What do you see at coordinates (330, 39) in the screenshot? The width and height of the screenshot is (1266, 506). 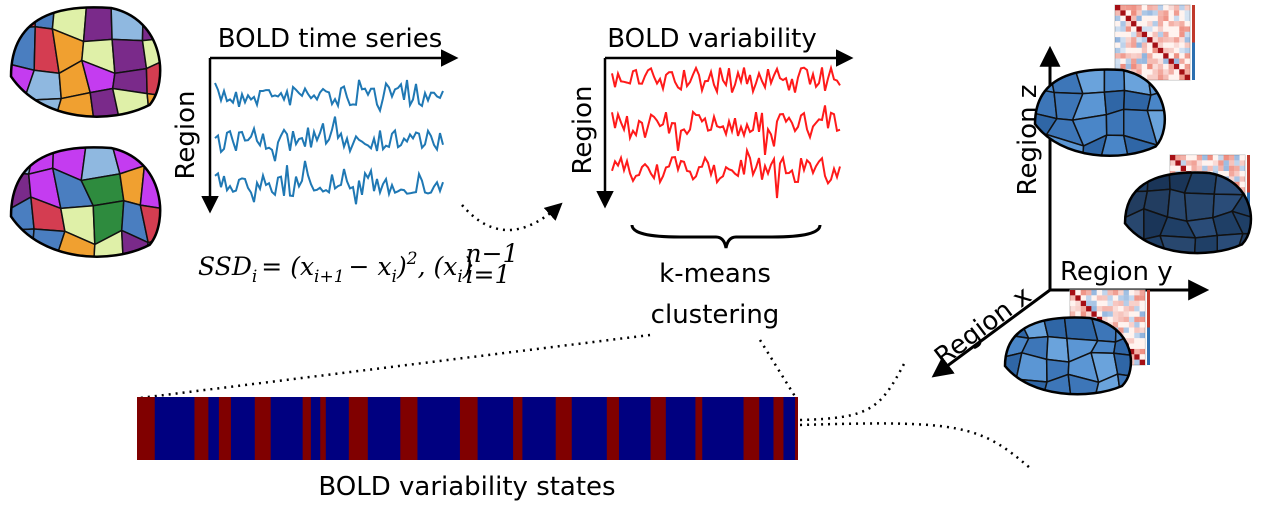 I see `time-series-title: BOLD time series` at bounding box center [330, 39].